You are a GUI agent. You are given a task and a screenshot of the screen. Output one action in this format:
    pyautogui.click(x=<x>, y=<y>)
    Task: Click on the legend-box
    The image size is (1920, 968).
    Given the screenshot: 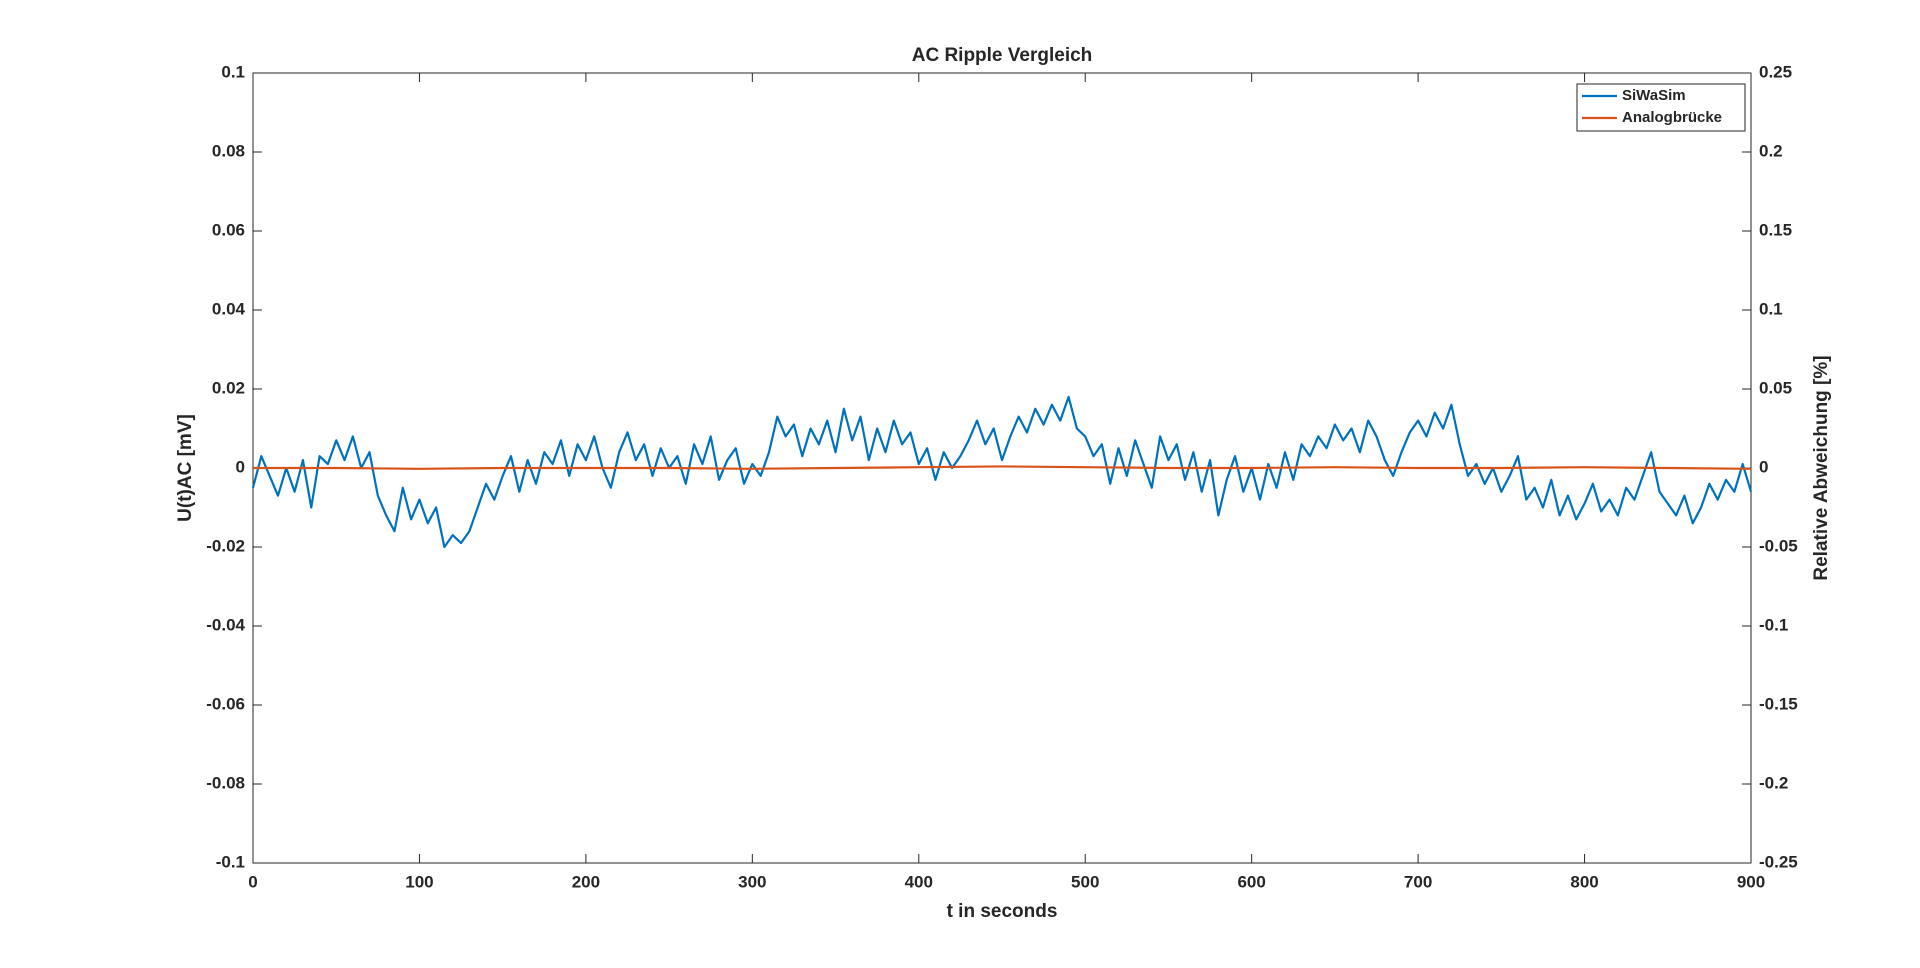 What is the action you would take?
    pyautogui.click(x=1661, y=107)
    